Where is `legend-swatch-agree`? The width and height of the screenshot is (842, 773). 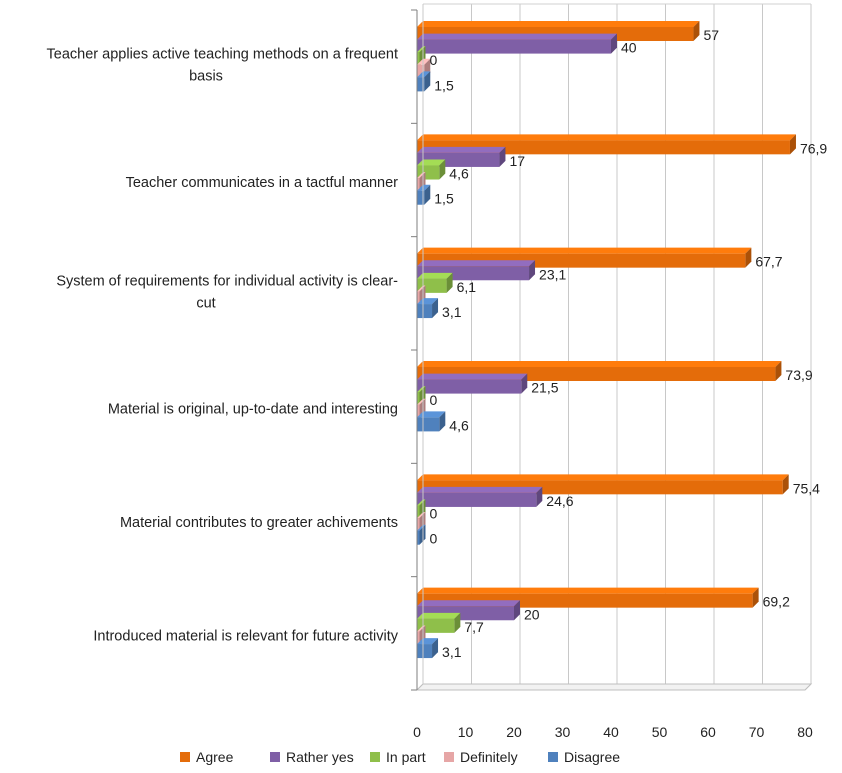 legend-swatch-agree is located at coordinates (185, 757).